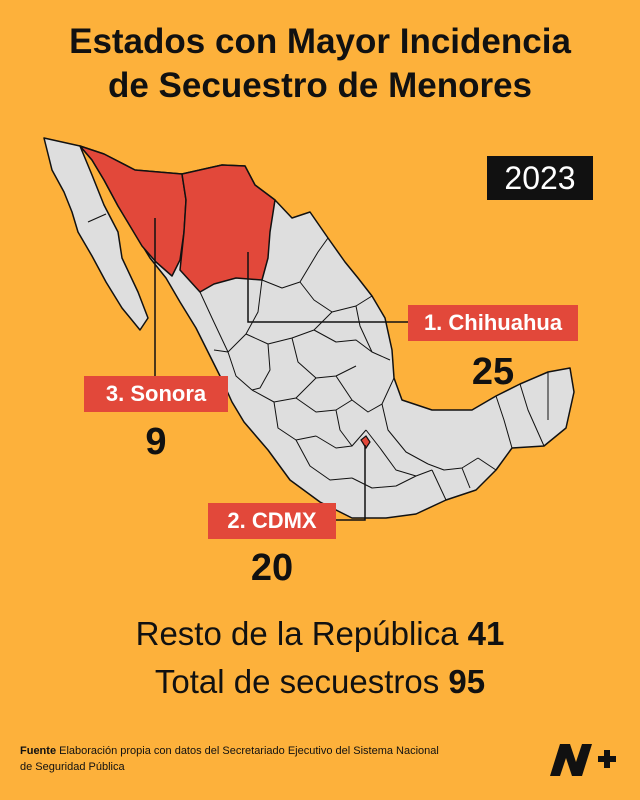  What do you see at coordinates (156, 442) in the screenshot?
I see `sonora-value: 9` at bounding box center [156, 442].